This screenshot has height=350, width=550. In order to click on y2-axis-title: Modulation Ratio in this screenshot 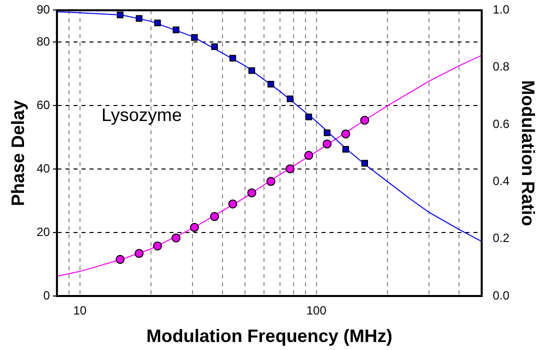, I will do `click(528, 153)`.